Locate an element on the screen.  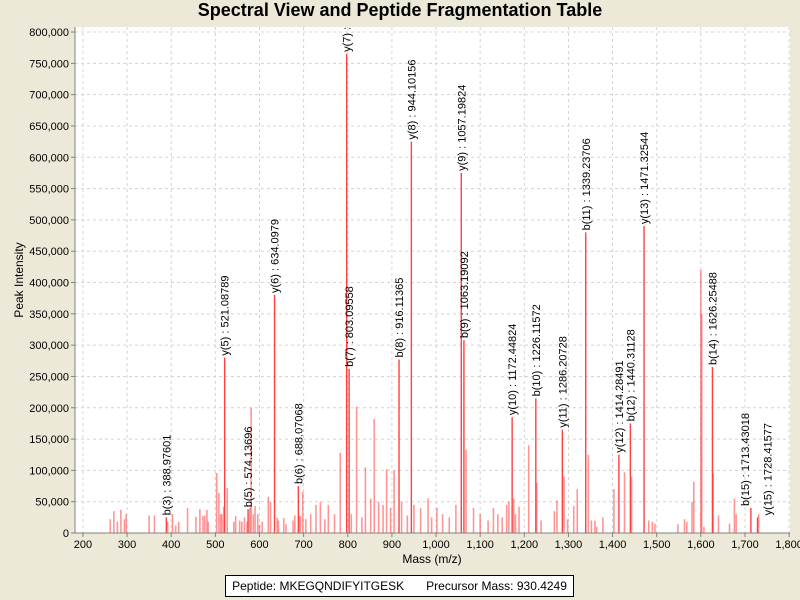
peak-label: y(9) : 1057.19824 is located at coordinates (462, 128).